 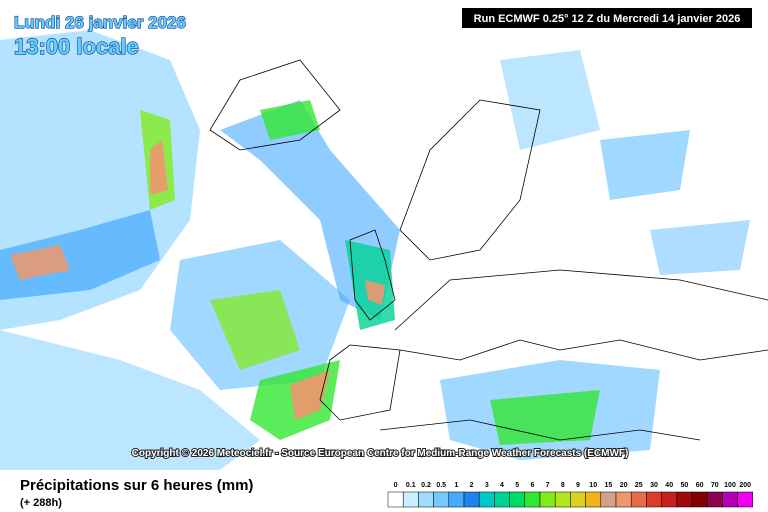 What do you see at coordinates (563, 485) in the screenshot?
I see `legend-label: 8` at bounding box center [563, 485].